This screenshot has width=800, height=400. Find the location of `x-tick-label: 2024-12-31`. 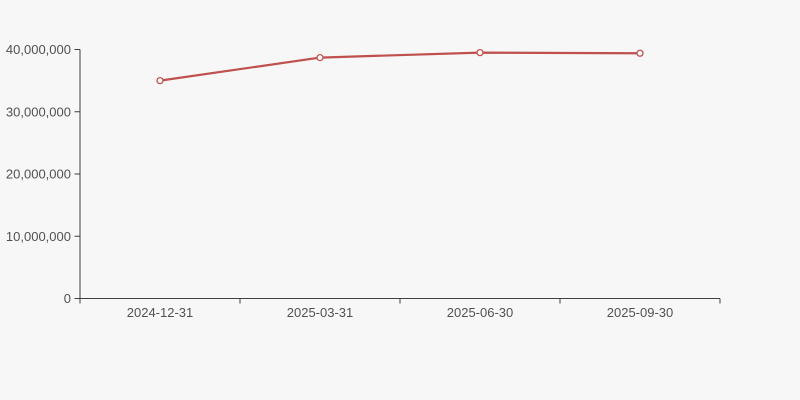

x-tick-label: 2024-12-31 is located at coordinates (160, 312).